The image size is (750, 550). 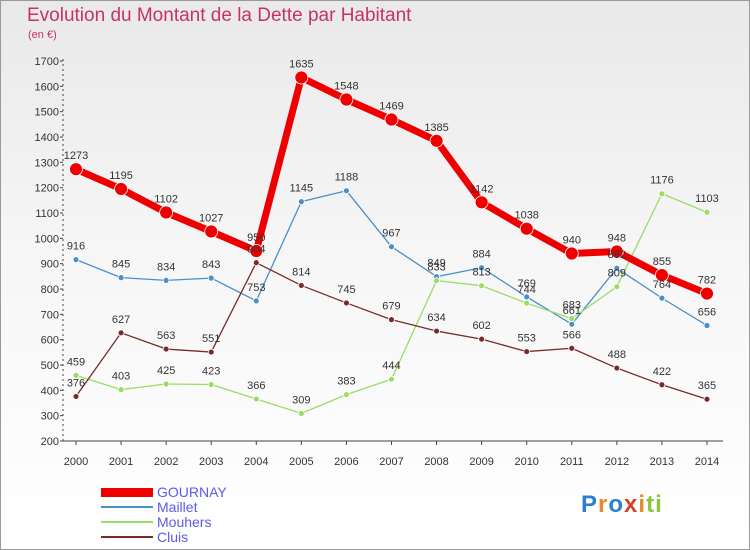 I want to click on data-label: 627, so click(x=121, y=320).